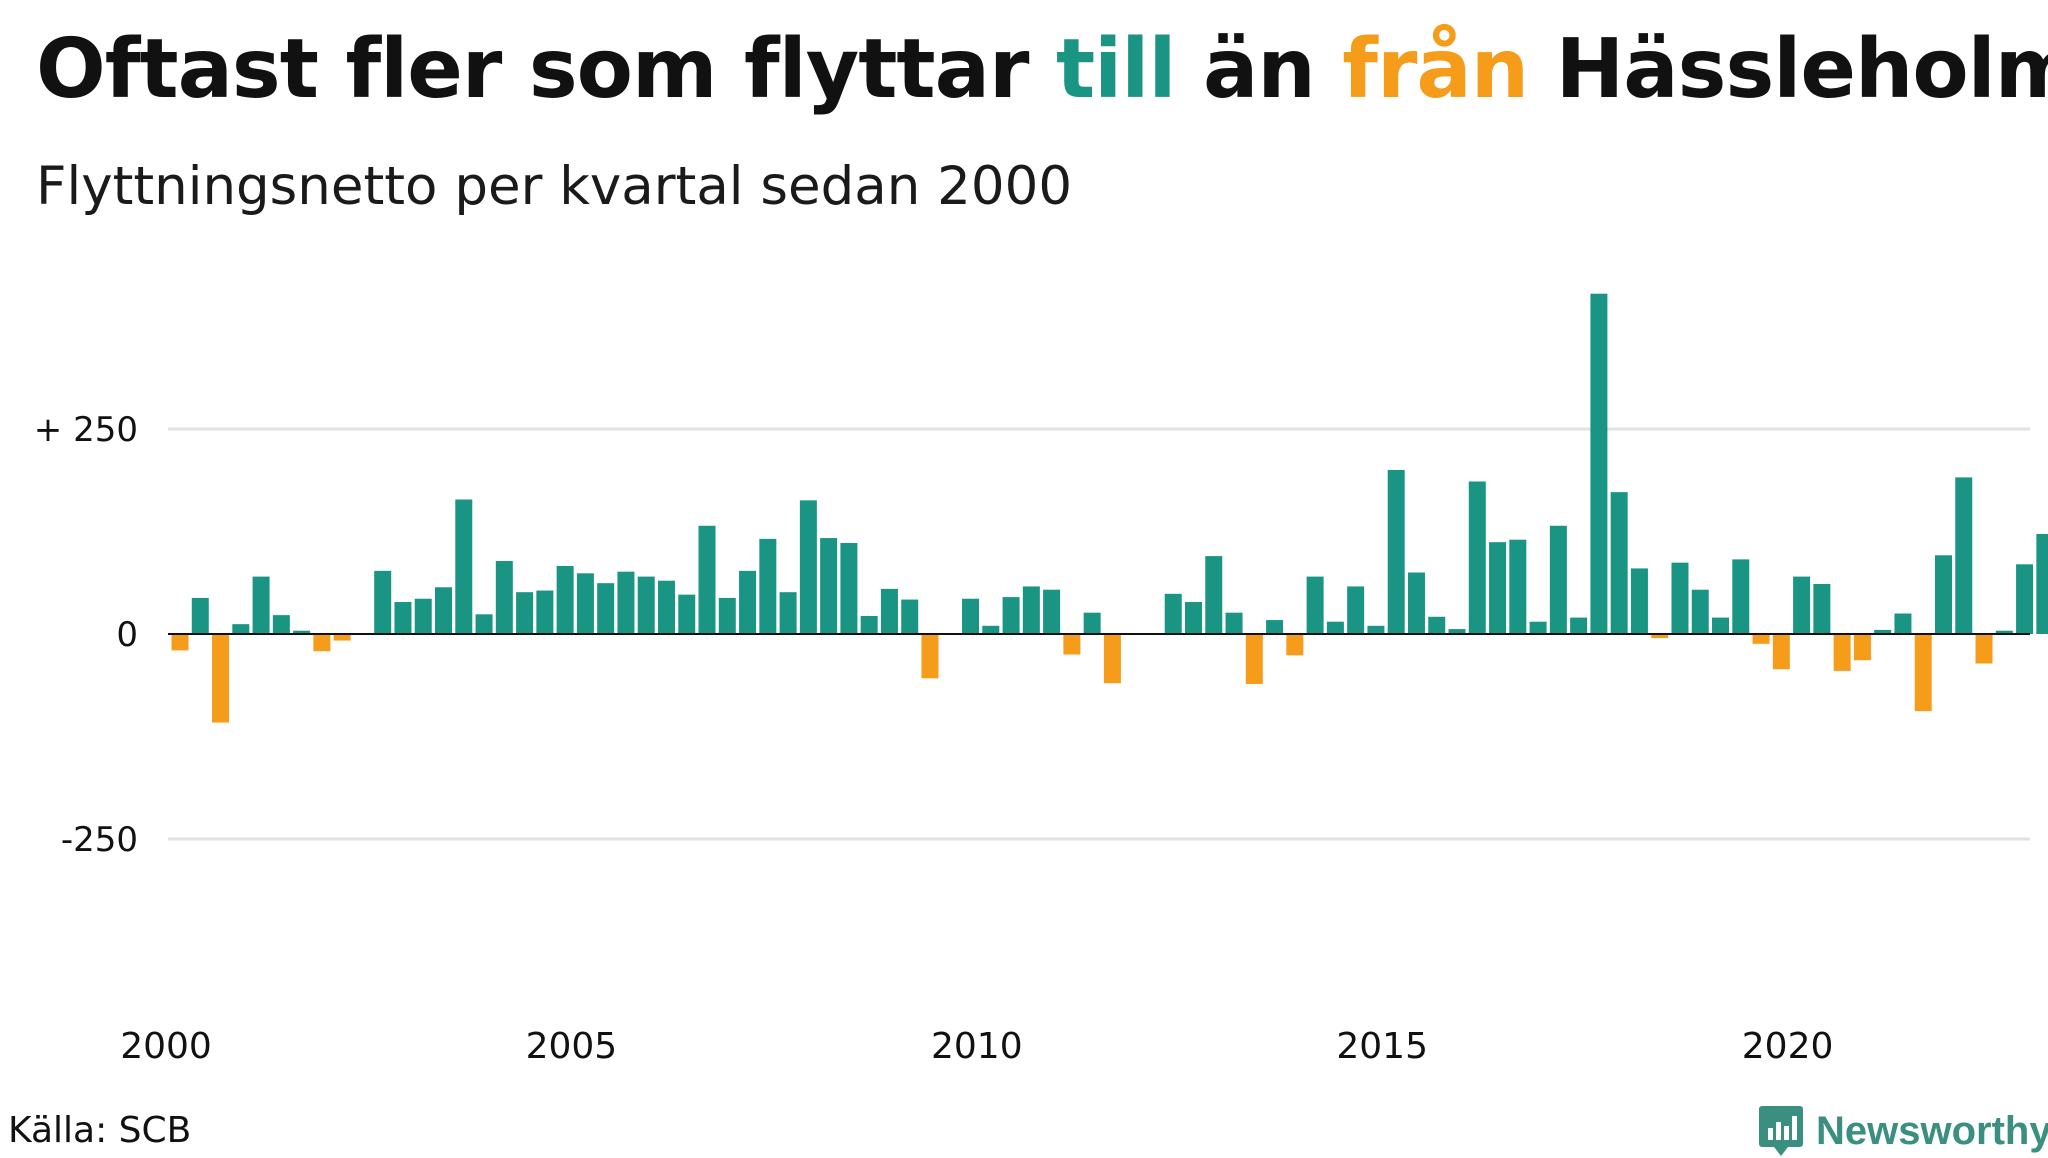  I want to click on title-part: än, so click(1259, 69).